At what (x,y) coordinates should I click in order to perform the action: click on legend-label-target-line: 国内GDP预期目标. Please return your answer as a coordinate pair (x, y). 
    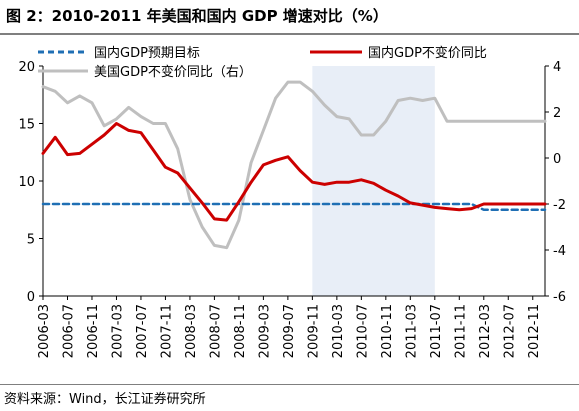
    Looking at the image, I should click on (147, 53).